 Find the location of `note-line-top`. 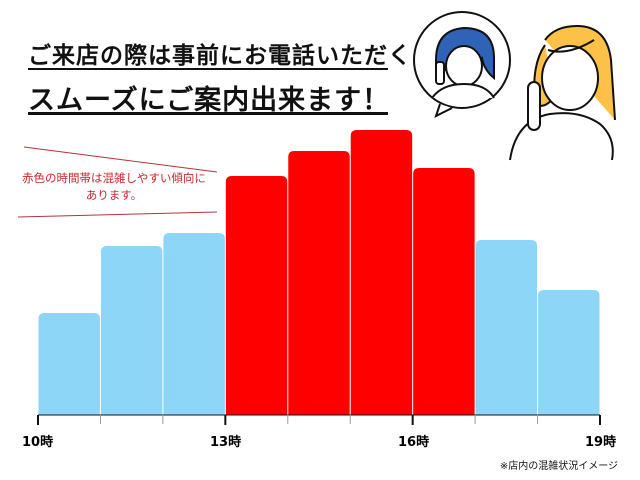

note-line-top is located at coordinates (120, 159).